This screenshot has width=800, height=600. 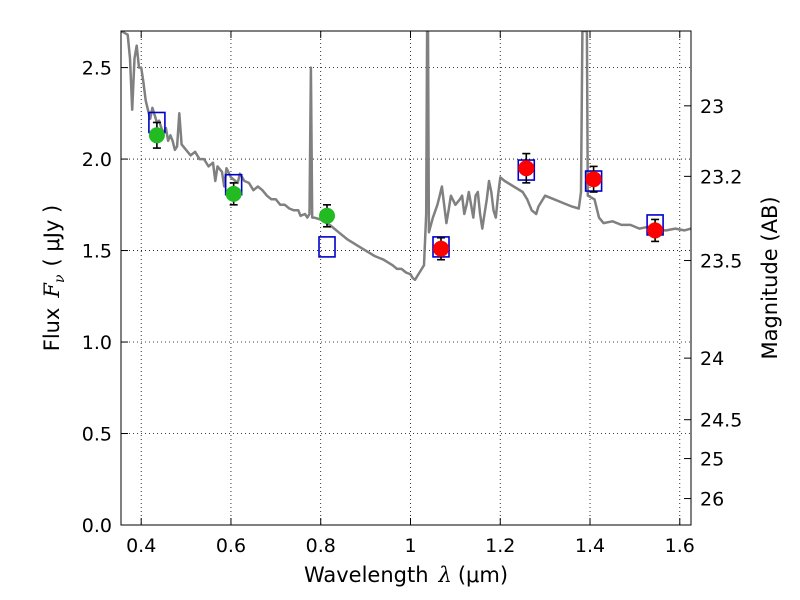 I want to click on y-axis-label: FluxFν( μJy ), so click(x=54, y=278).